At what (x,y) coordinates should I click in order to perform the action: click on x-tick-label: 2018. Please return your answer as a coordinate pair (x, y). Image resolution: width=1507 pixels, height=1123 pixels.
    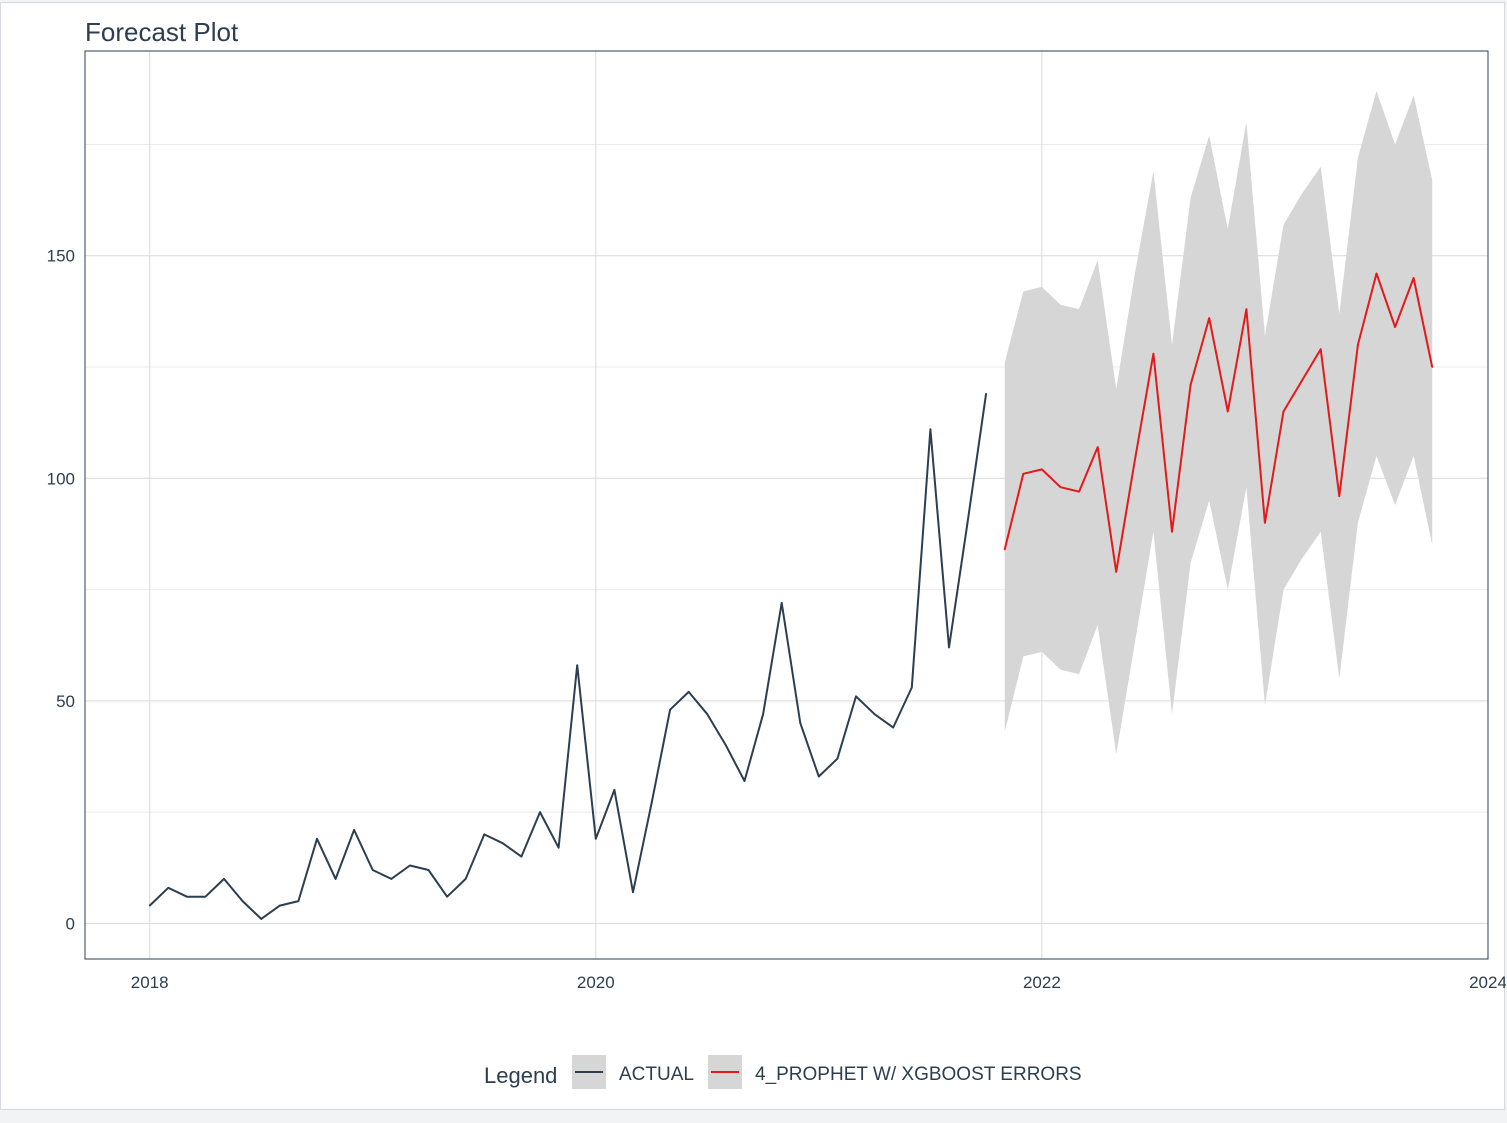
    Looking at the image, I should click on (150, 982).